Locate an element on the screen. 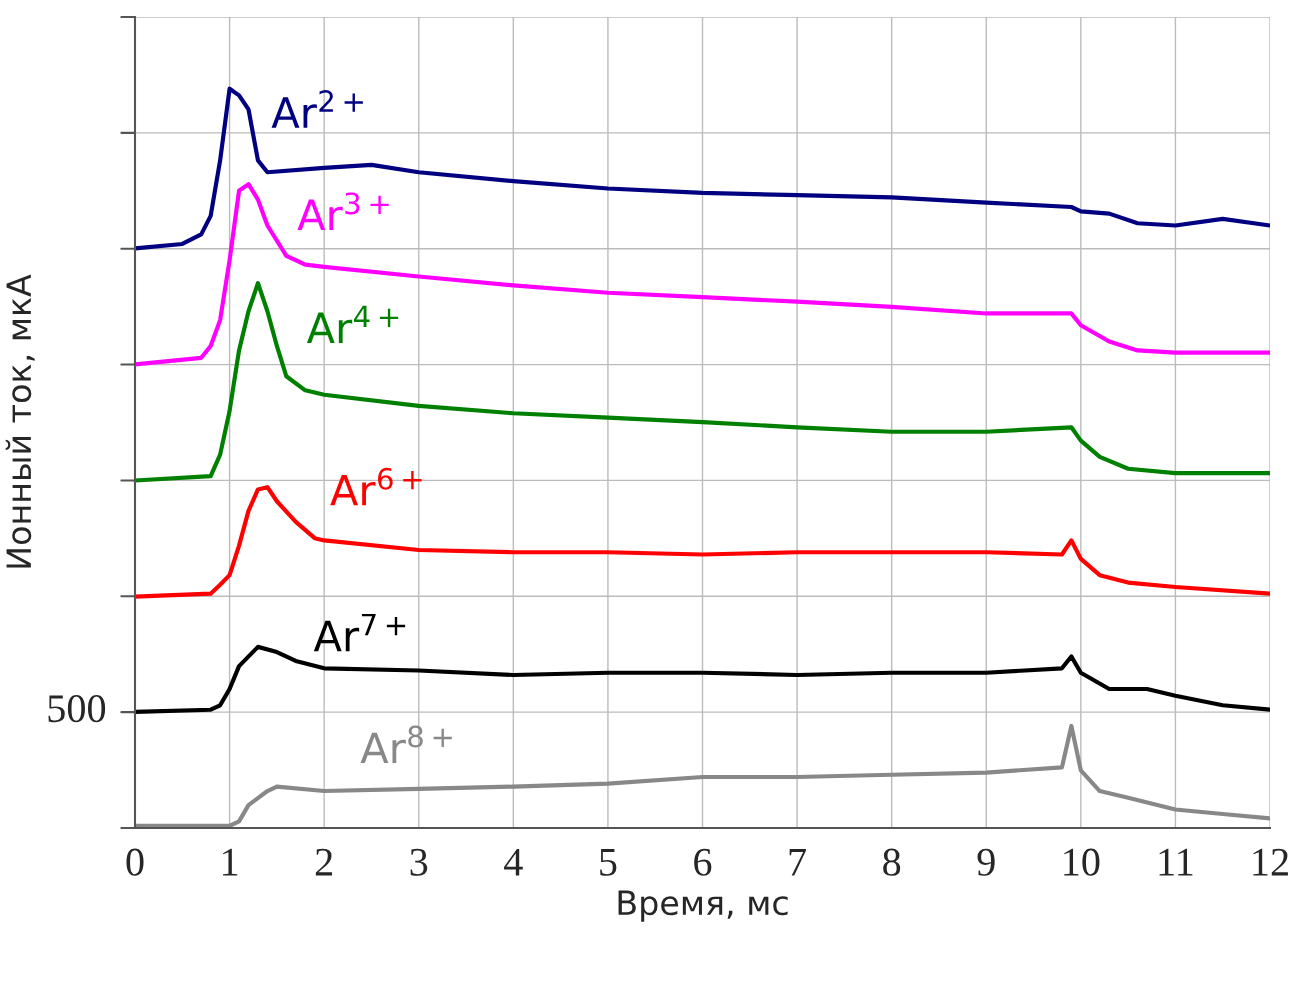 This screenshot has width=1303, height=988. text: 500 is located at coordinates (77, 709).